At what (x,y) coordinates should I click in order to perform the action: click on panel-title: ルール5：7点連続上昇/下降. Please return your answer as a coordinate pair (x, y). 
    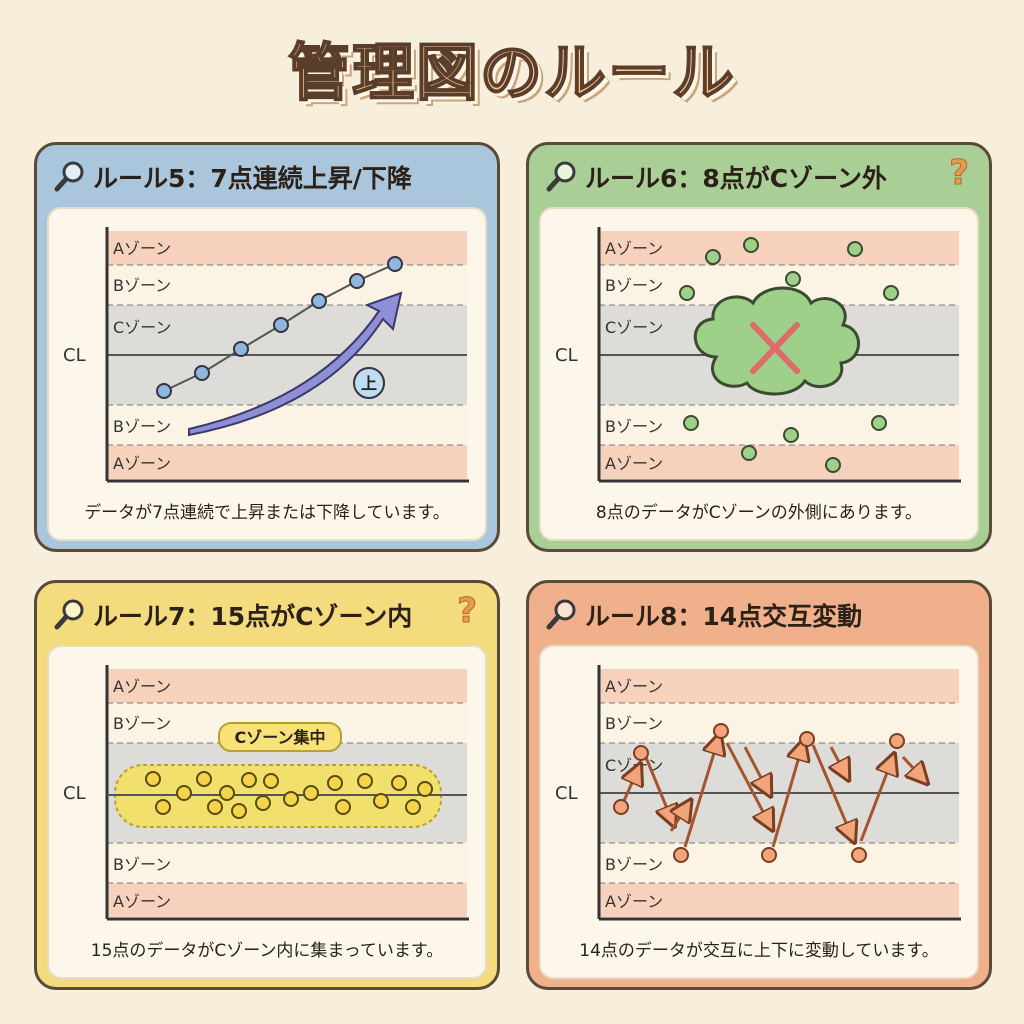
    Looking at the image, I should click on (252, 178).